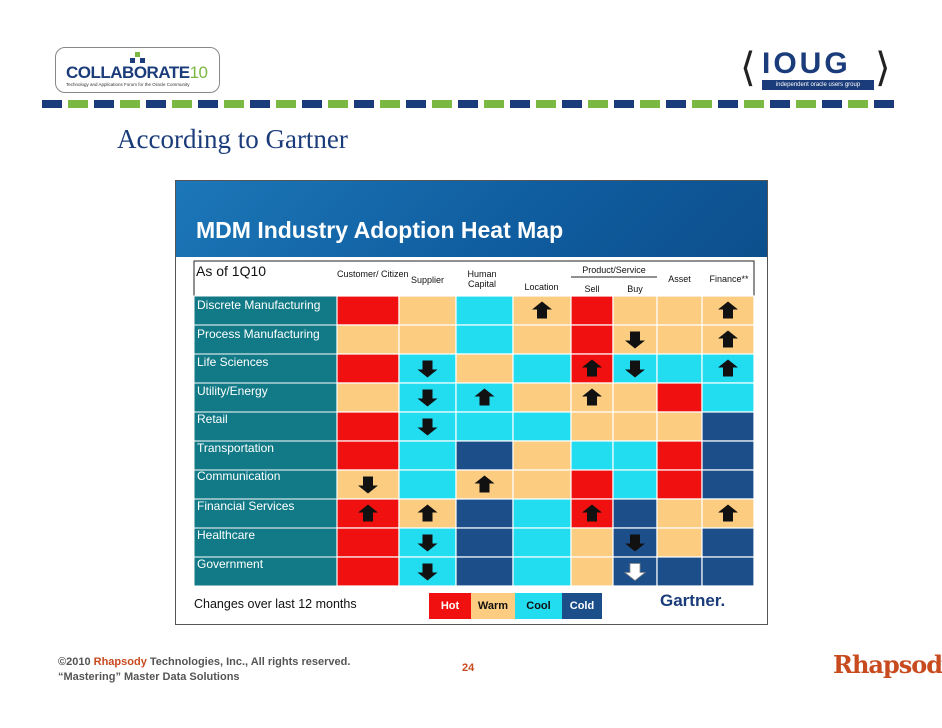 The width and height of the screenshot is (942, 728). Describe the element at coordinates (541, 287) in the screenshot. I see `column-header-location: Location` at that location.